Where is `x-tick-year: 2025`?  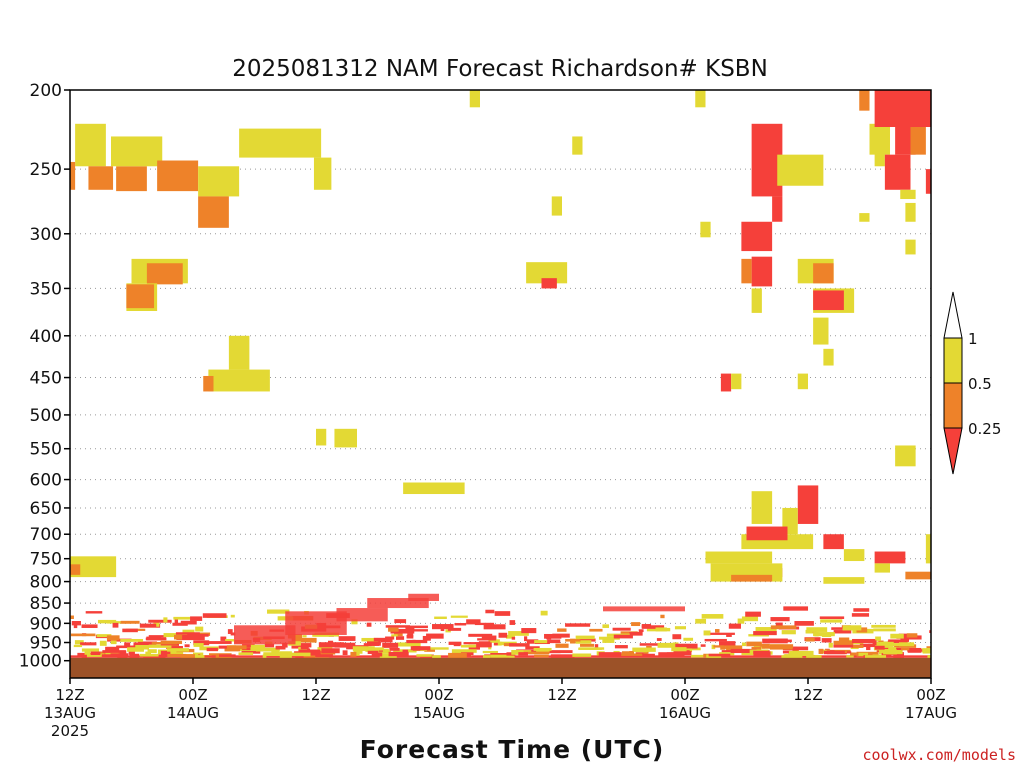 x-tick-year: 2025 is located at coordinates (70, 731).